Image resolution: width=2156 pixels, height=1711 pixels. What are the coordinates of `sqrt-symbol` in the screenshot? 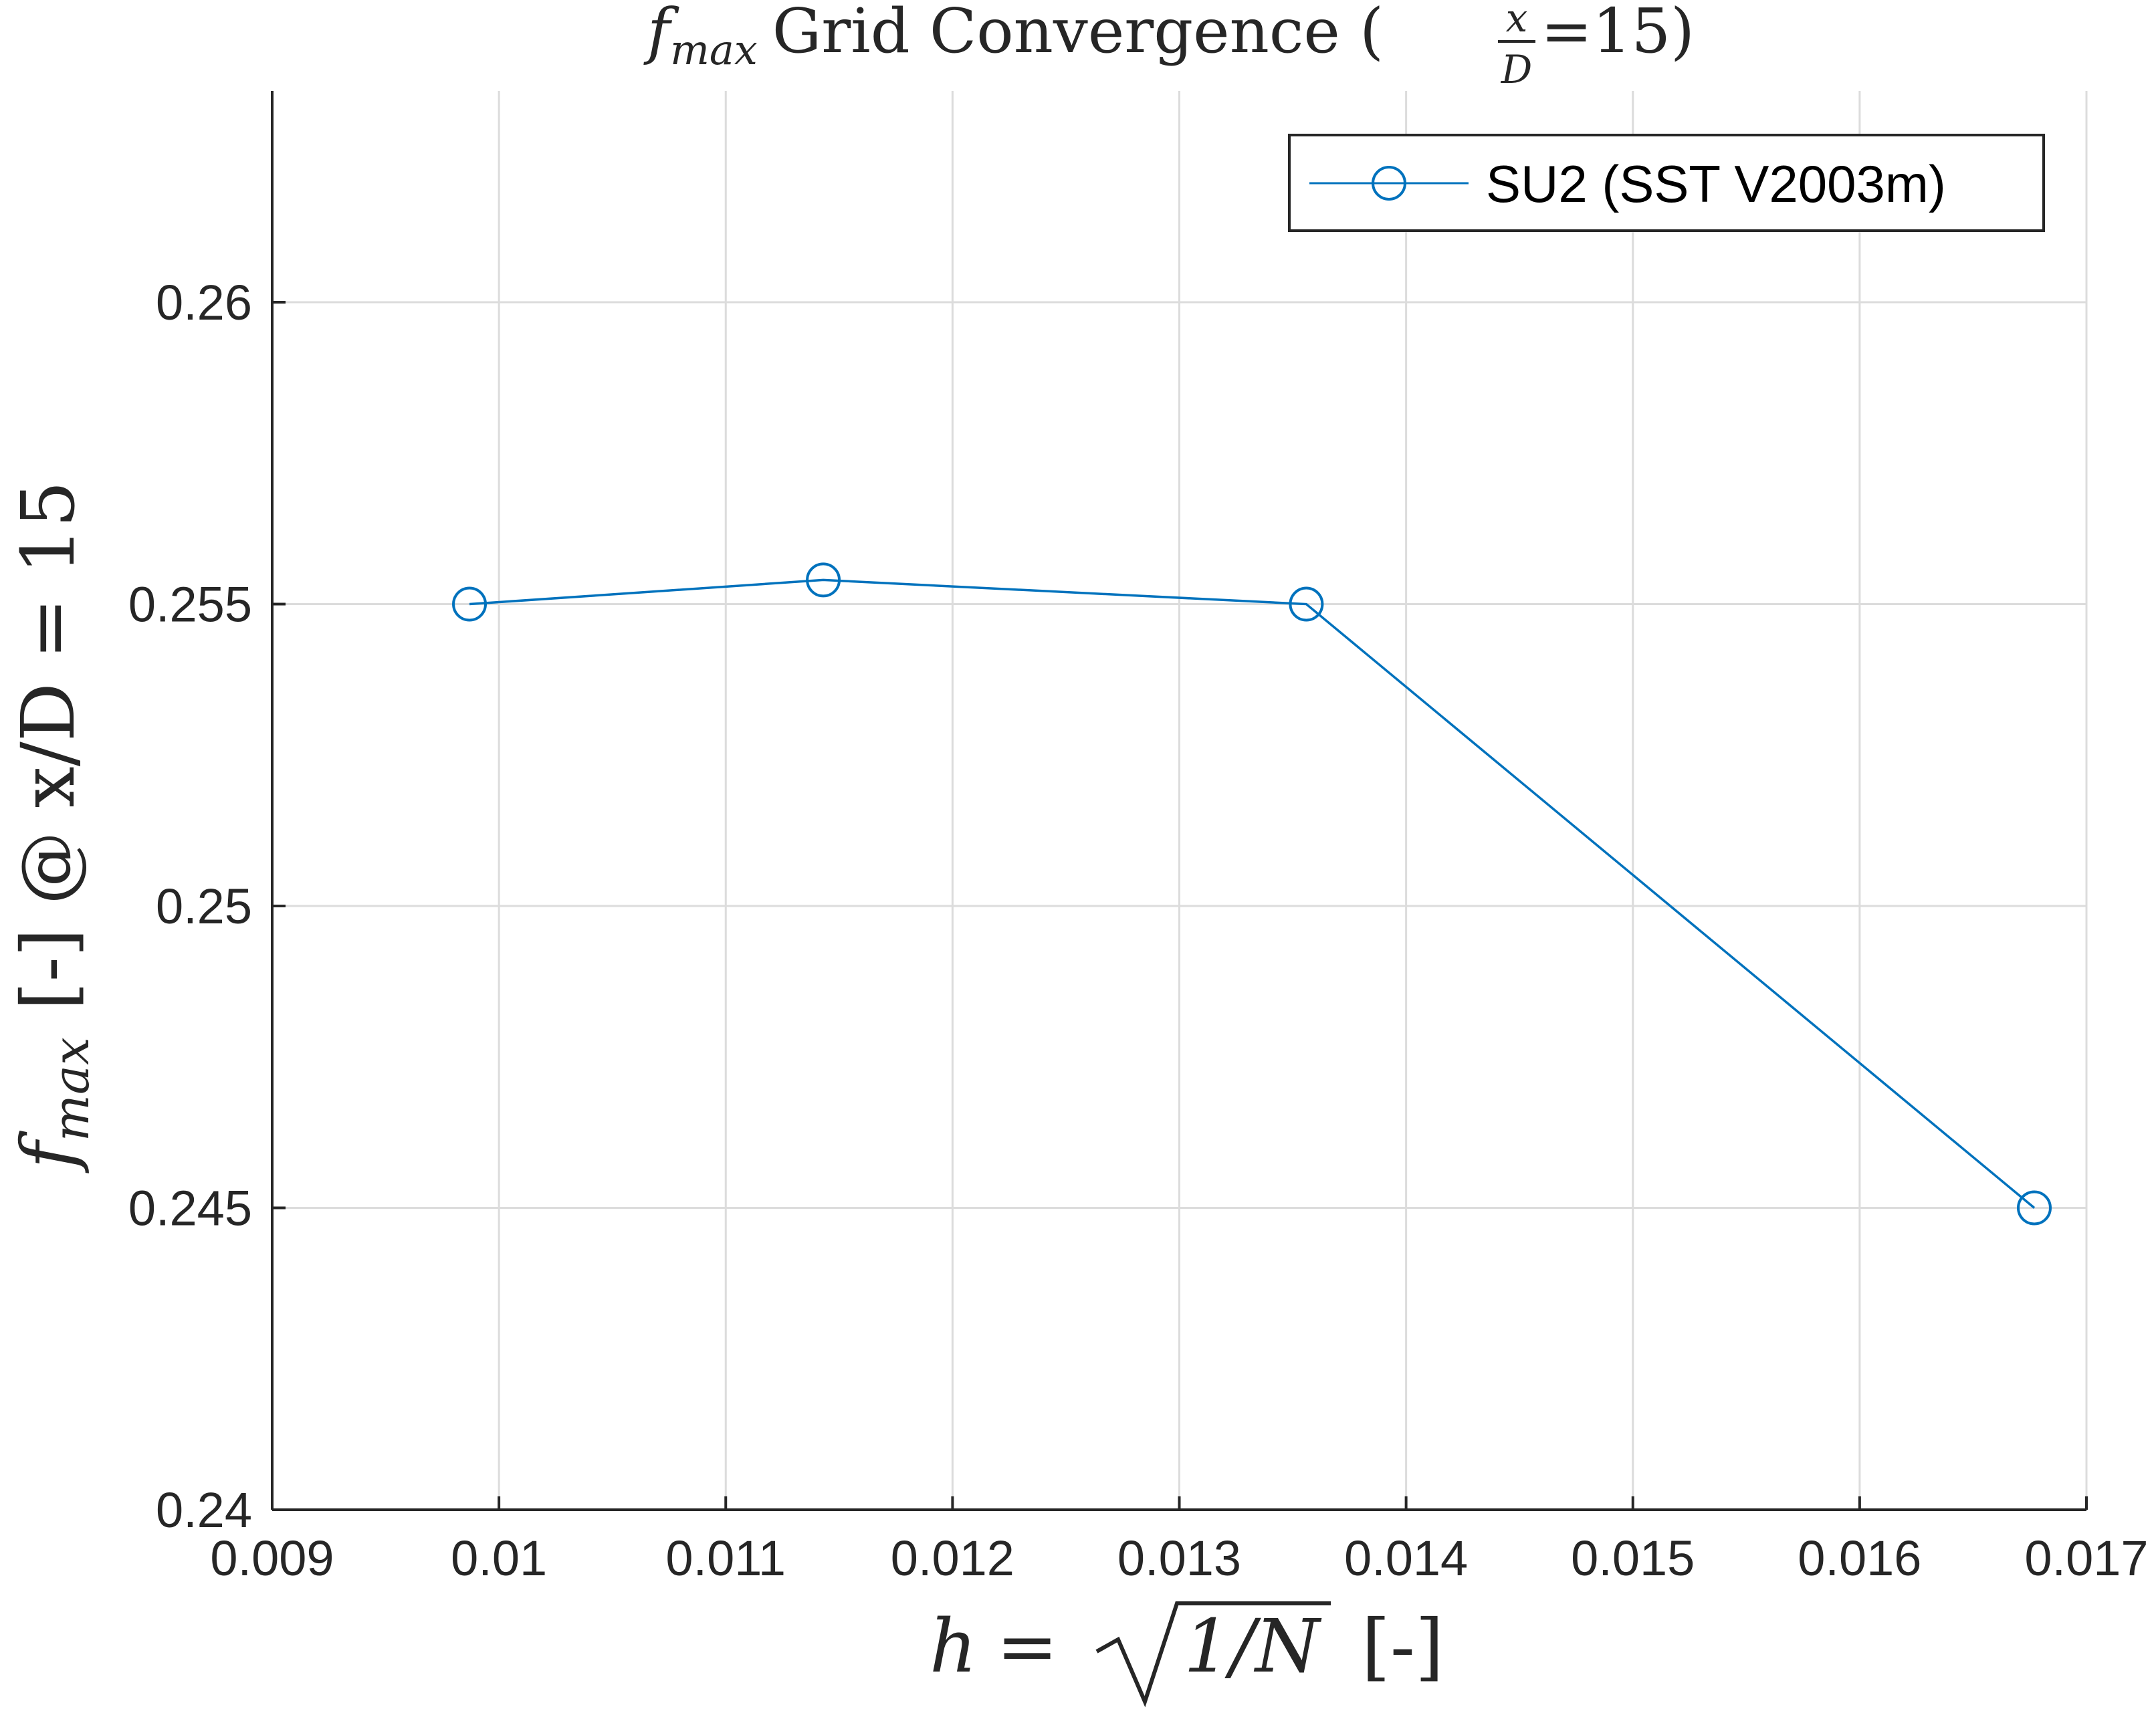 It's located at (1213, 1654).